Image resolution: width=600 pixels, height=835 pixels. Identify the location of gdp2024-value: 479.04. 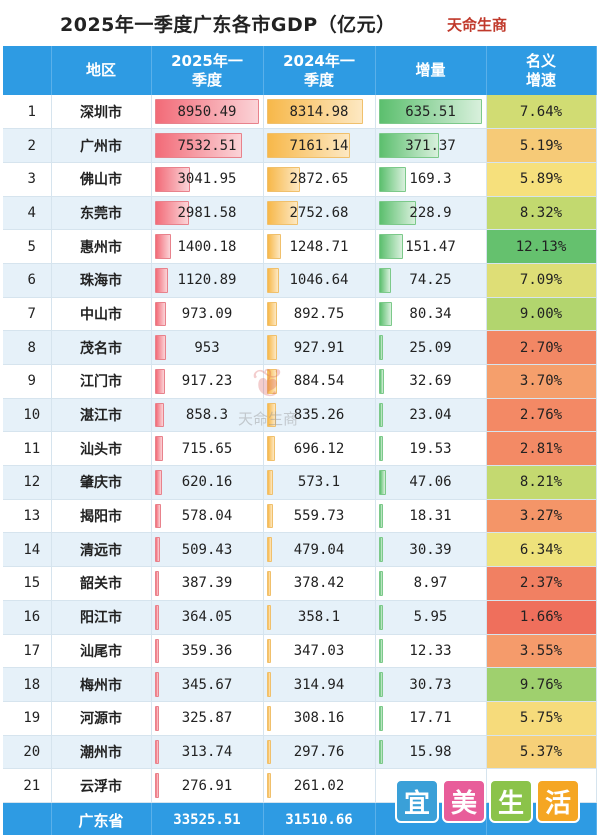
(319, 549).